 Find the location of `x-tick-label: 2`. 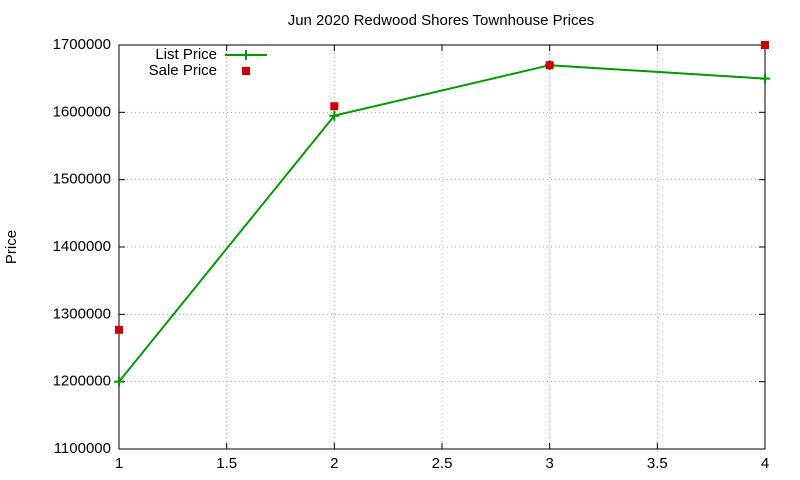

x-tick-label: 2 is located at coordinates (334, 463).